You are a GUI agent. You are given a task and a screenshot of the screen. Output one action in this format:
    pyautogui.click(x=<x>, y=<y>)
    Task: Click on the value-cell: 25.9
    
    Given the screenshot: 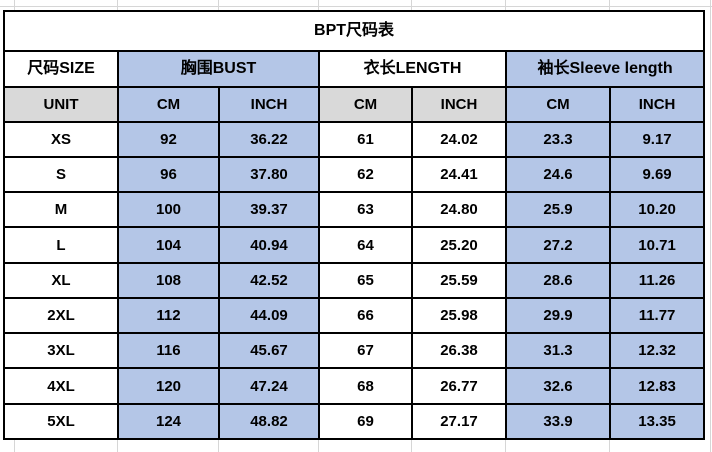 What is the action you would take?
    pyautogui.click(x=558, y=210)
    